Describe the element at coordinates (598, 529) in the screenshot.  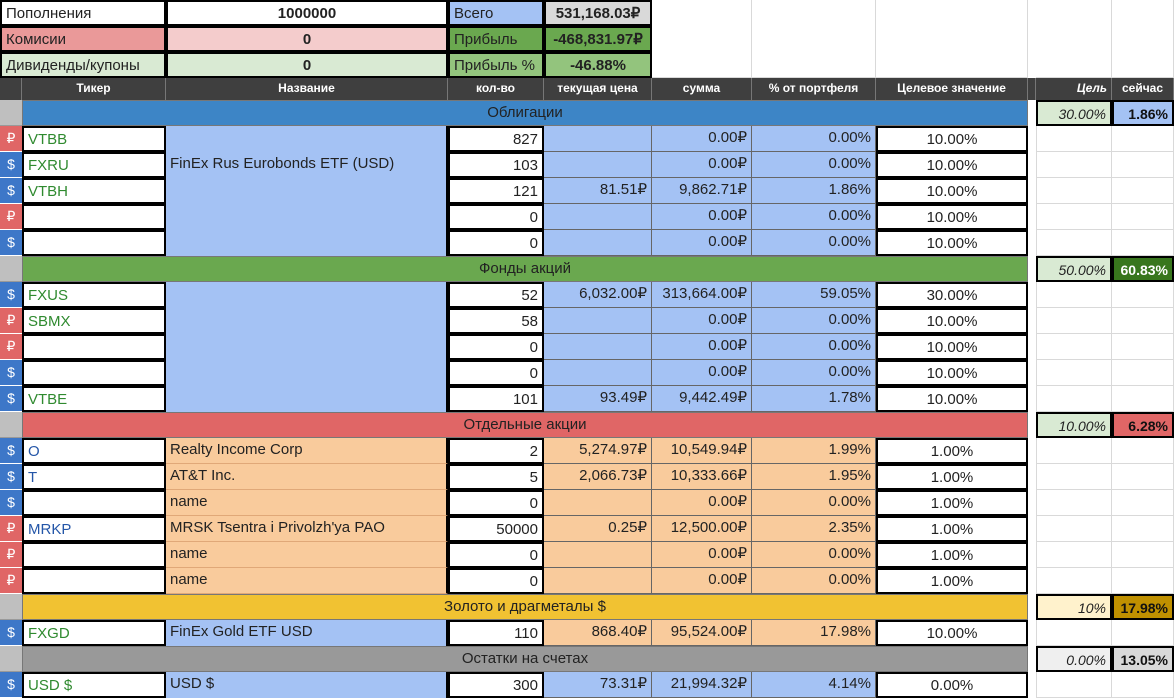
I see `price-cell: 0.25₽` at that location.